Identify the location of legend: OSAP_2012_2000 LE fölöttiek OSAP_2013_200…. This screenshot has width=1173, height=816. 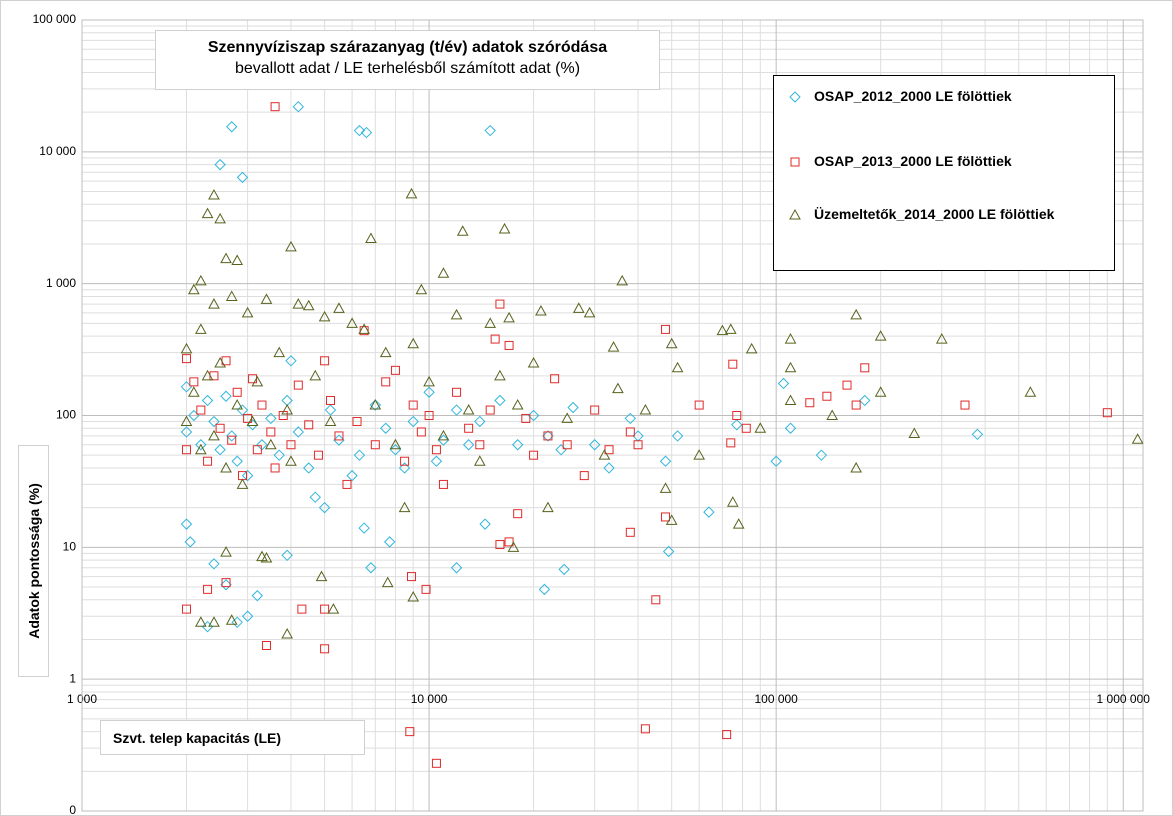
(944, 173).